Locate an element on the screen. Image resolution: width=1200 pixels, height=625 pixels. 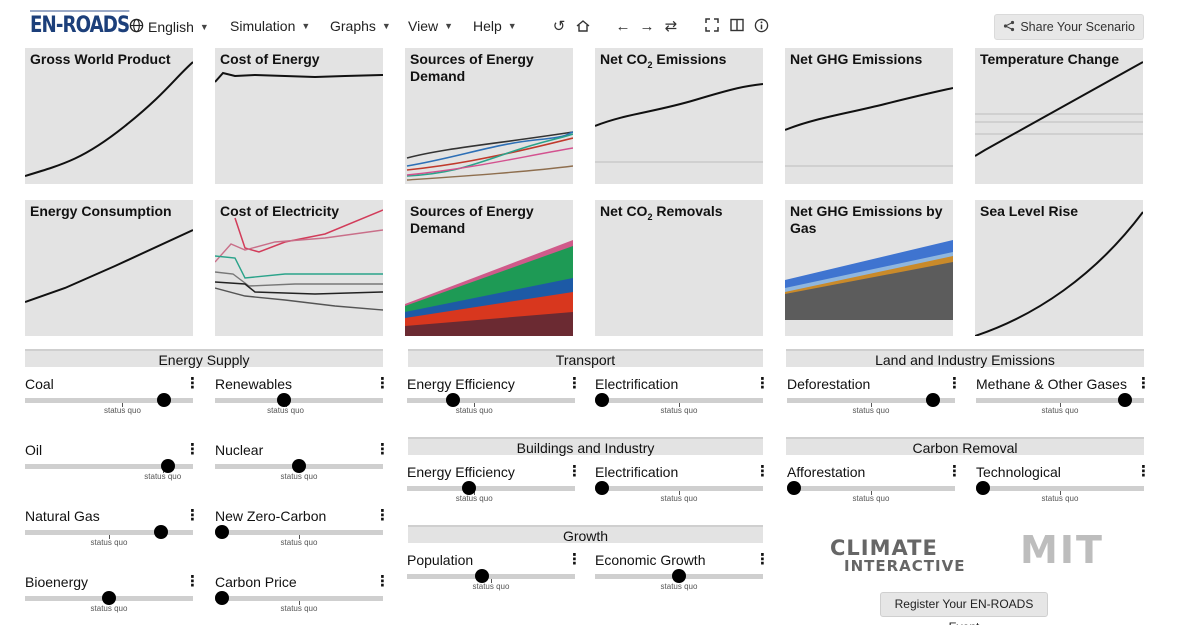
language-menu: English ▼ is located at coordinates (169, 27).